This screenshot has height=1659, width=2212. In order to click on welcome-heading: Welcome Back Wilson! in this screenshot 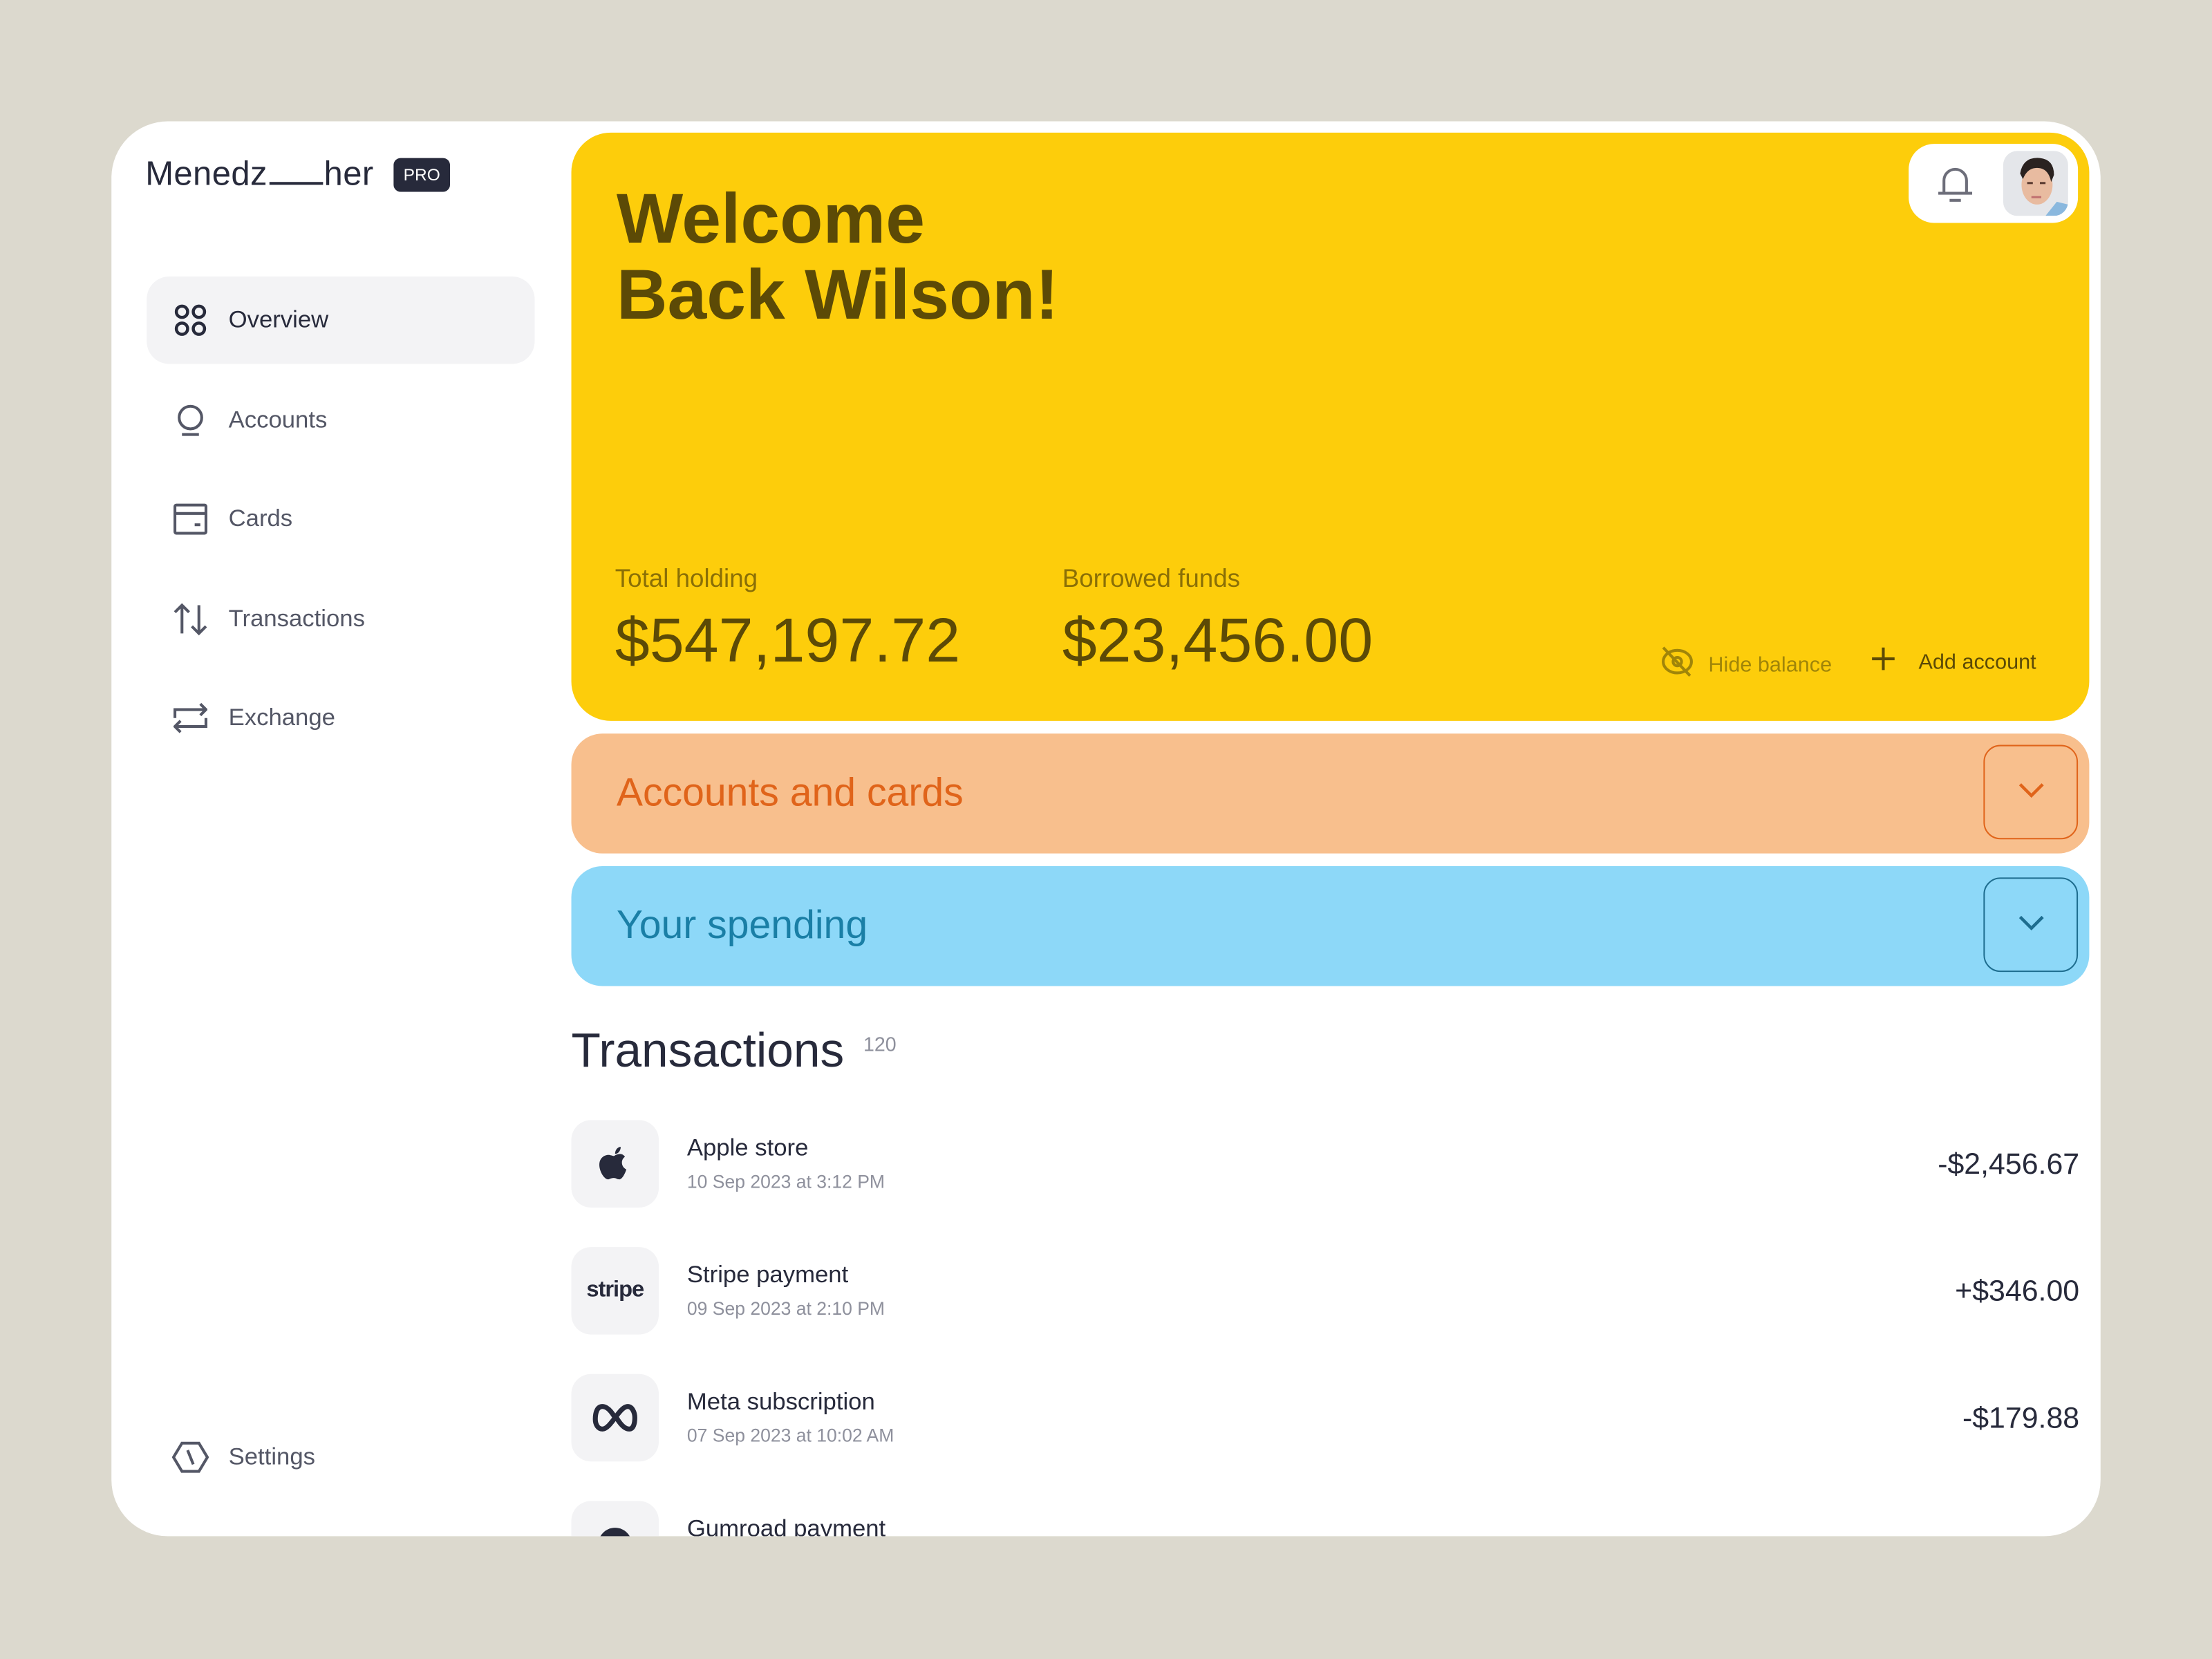, I will do `click(838, 256)`.